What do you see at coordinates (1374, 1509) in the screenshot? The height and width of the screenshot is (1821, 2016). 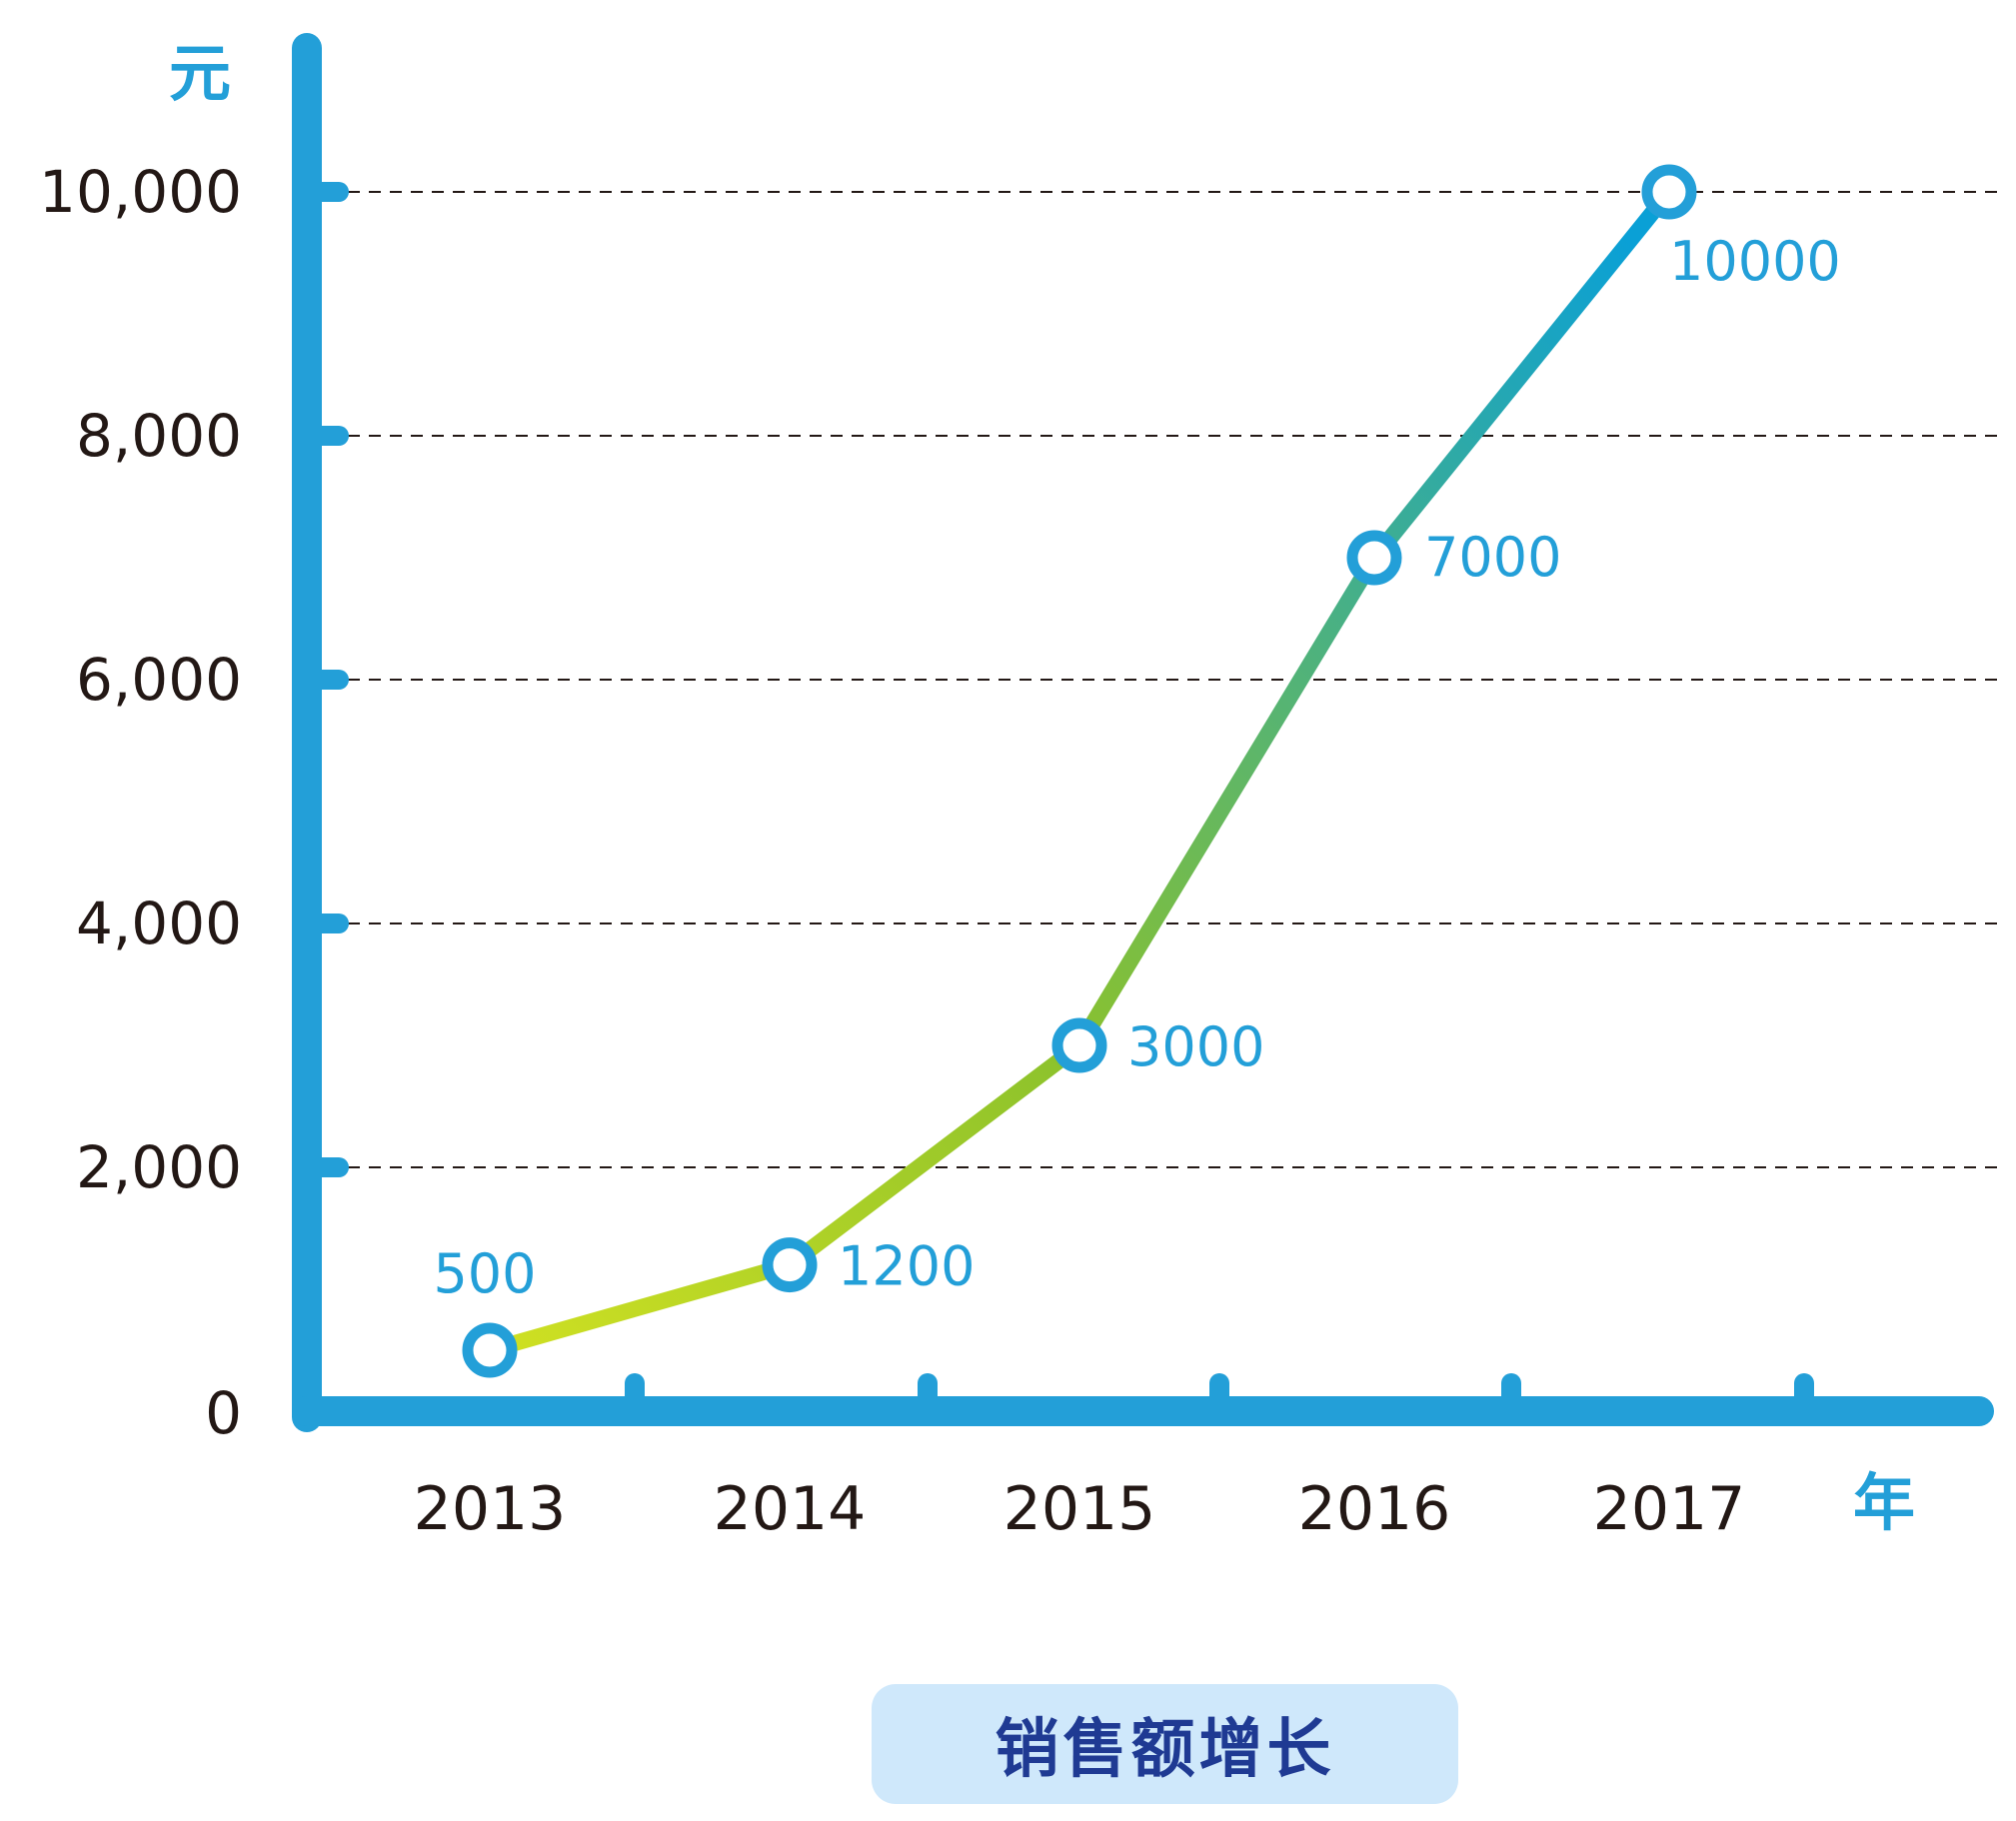 I see `x-axis-tick-label: 2016` at bounding box center [1374, 1509].